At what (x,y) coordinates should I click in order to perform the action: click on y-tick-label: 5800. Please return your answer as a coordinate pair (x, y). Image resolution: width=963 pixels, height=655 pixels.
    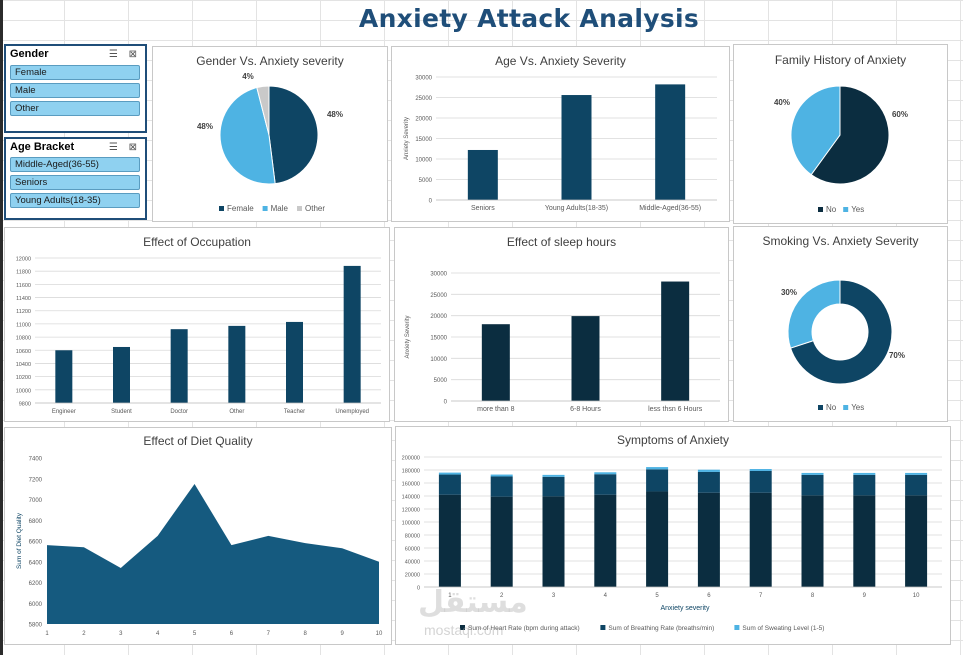
    Looking at the image, I should click on (36, 626).